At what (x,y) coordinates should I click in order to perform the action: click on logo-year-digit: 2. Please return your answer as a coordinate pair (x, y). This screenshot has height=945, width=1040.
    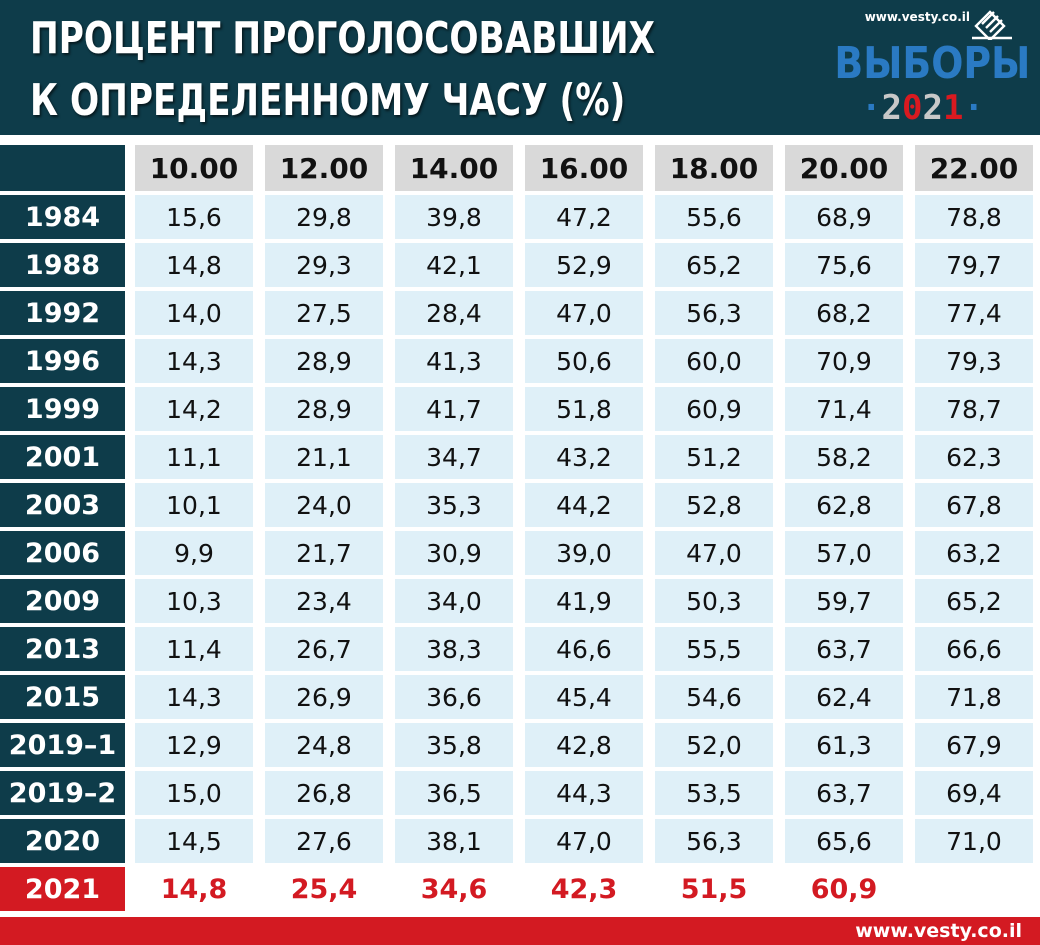
    Looking at the image, I should click on (892, 108).